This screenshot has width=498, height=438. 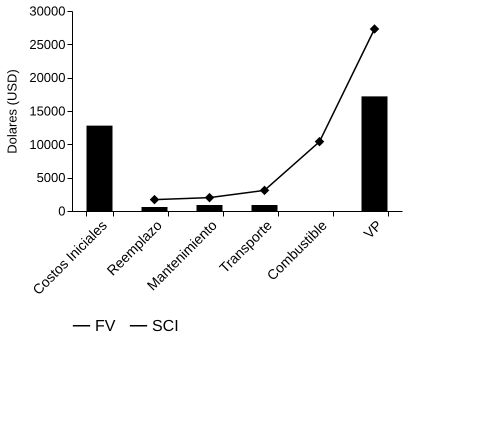 What do you see at coordinates (12, 111) in the screenshot?
I see `y-axis-title: Dolares (USD)` at bounding box center [12, 111].